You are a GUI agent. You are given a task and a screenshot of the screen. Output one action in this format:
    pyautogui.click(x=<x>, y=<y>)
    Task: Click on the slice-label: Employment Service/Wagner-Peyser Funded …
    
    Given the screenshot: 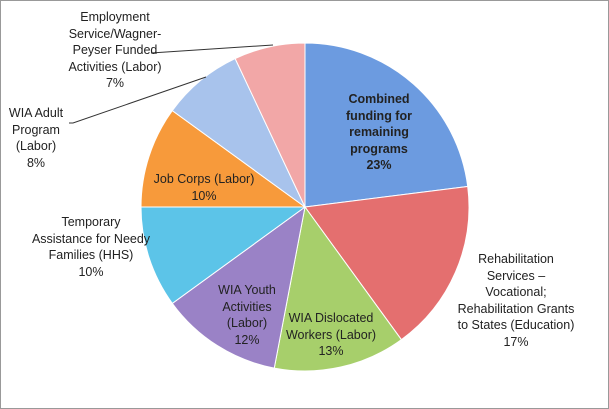 What is the action you would take?
    pyautogui.click(x=115, y=50)
    